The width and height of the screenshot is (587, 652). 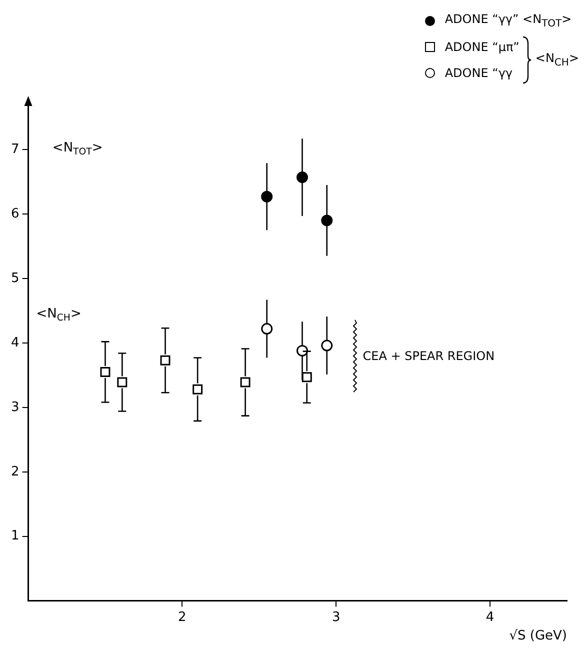 I want to click on x-axis-title: √S (GeV), so click(x=538, y=636).